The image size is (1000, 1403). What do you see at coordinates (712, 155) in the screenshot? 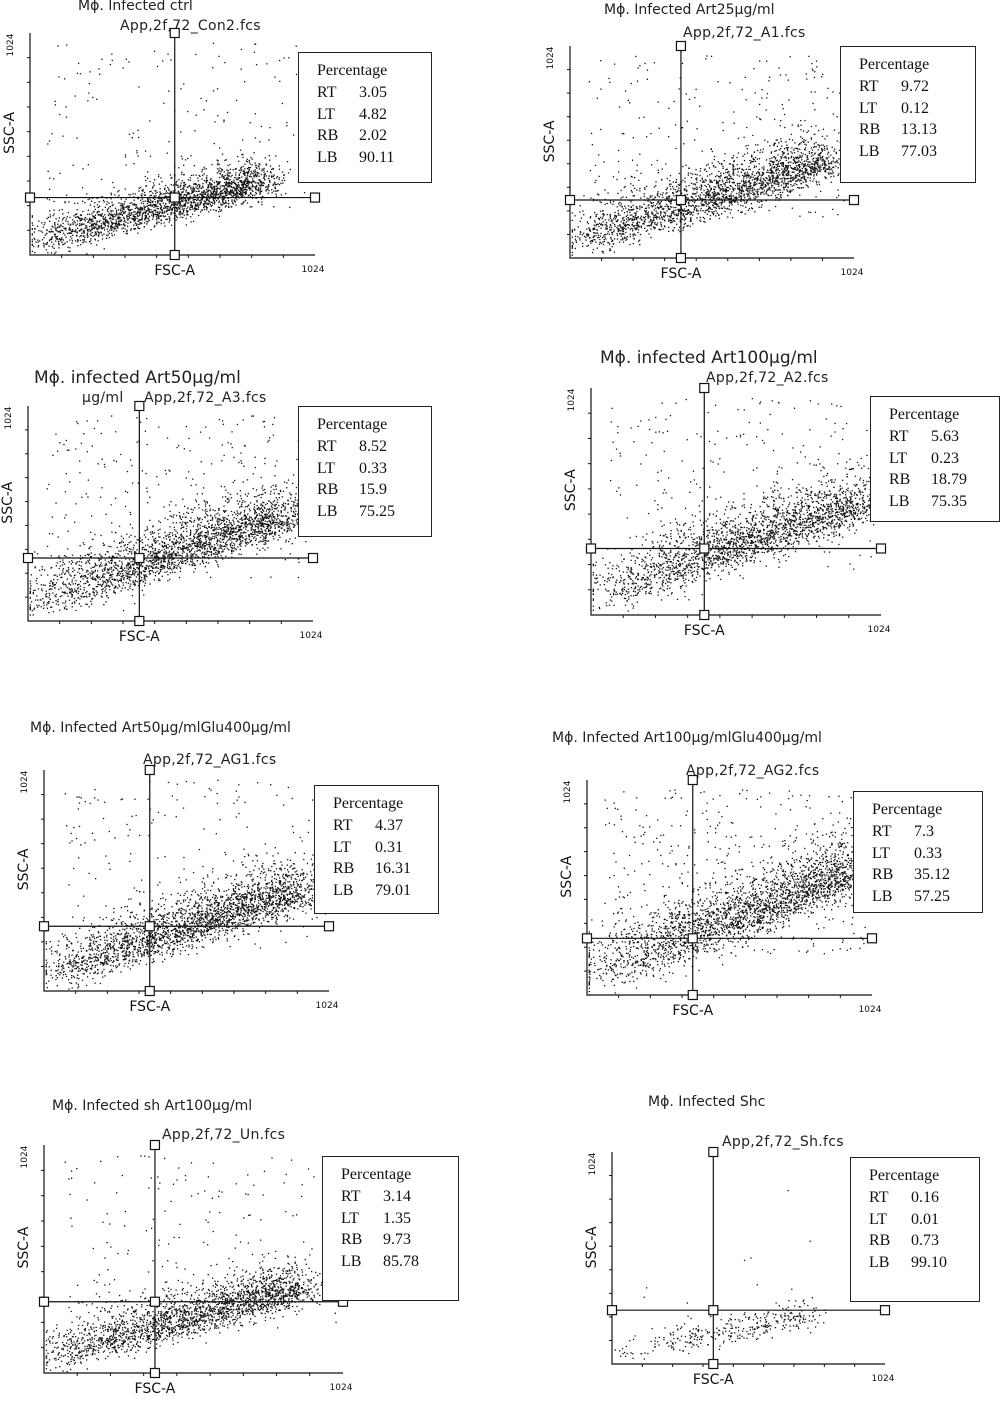
I see `event-dots` at bounding box center [712, 155].